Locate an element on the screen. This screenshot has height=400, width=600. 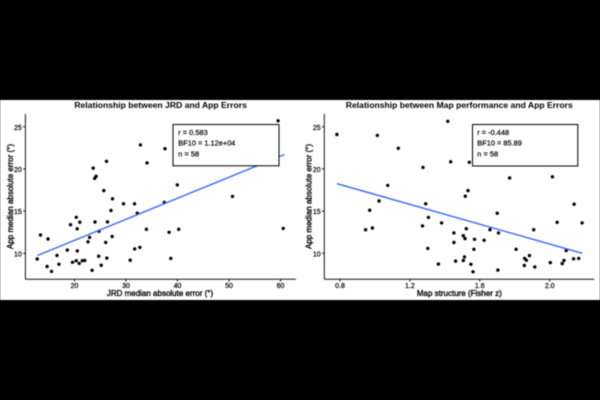
svg-text: 1.2 is located at coordinates (410, 286).